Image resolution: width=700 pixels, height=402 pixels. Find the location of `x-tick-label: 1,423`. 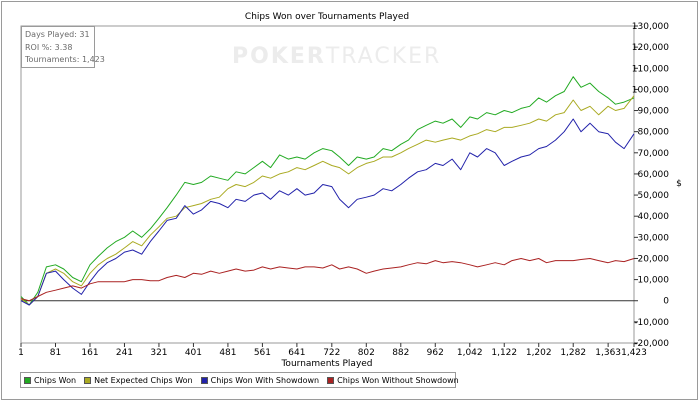

x-tick-label: 1,423 is located at coordinates (634, 353).